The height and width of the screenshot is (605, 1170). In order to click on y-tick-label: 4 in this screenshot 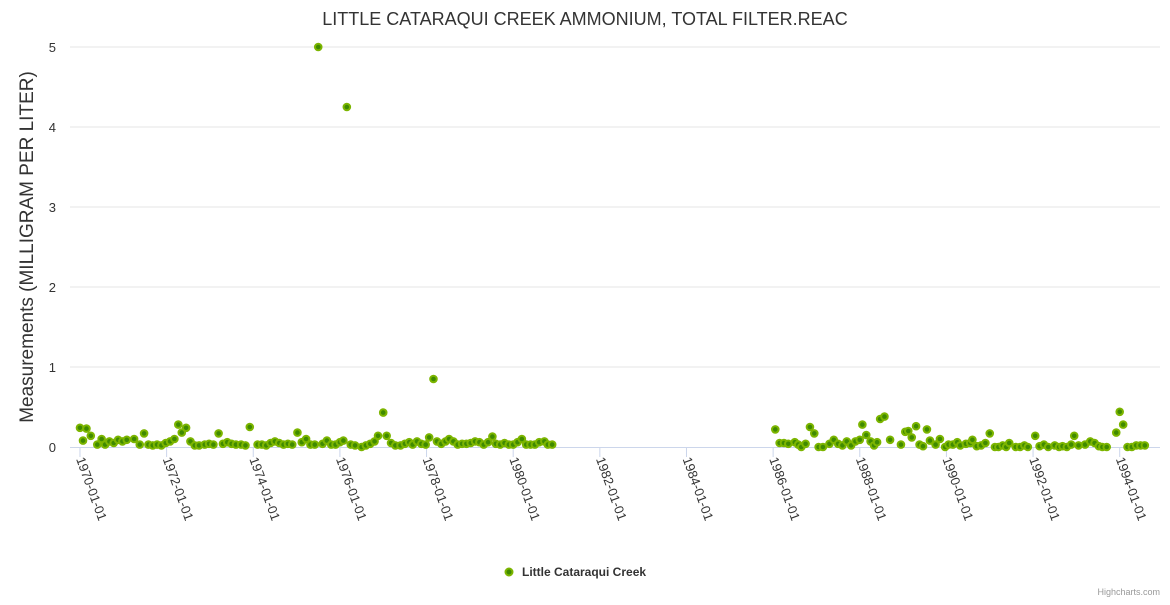, I will do `click(52, 127)`.